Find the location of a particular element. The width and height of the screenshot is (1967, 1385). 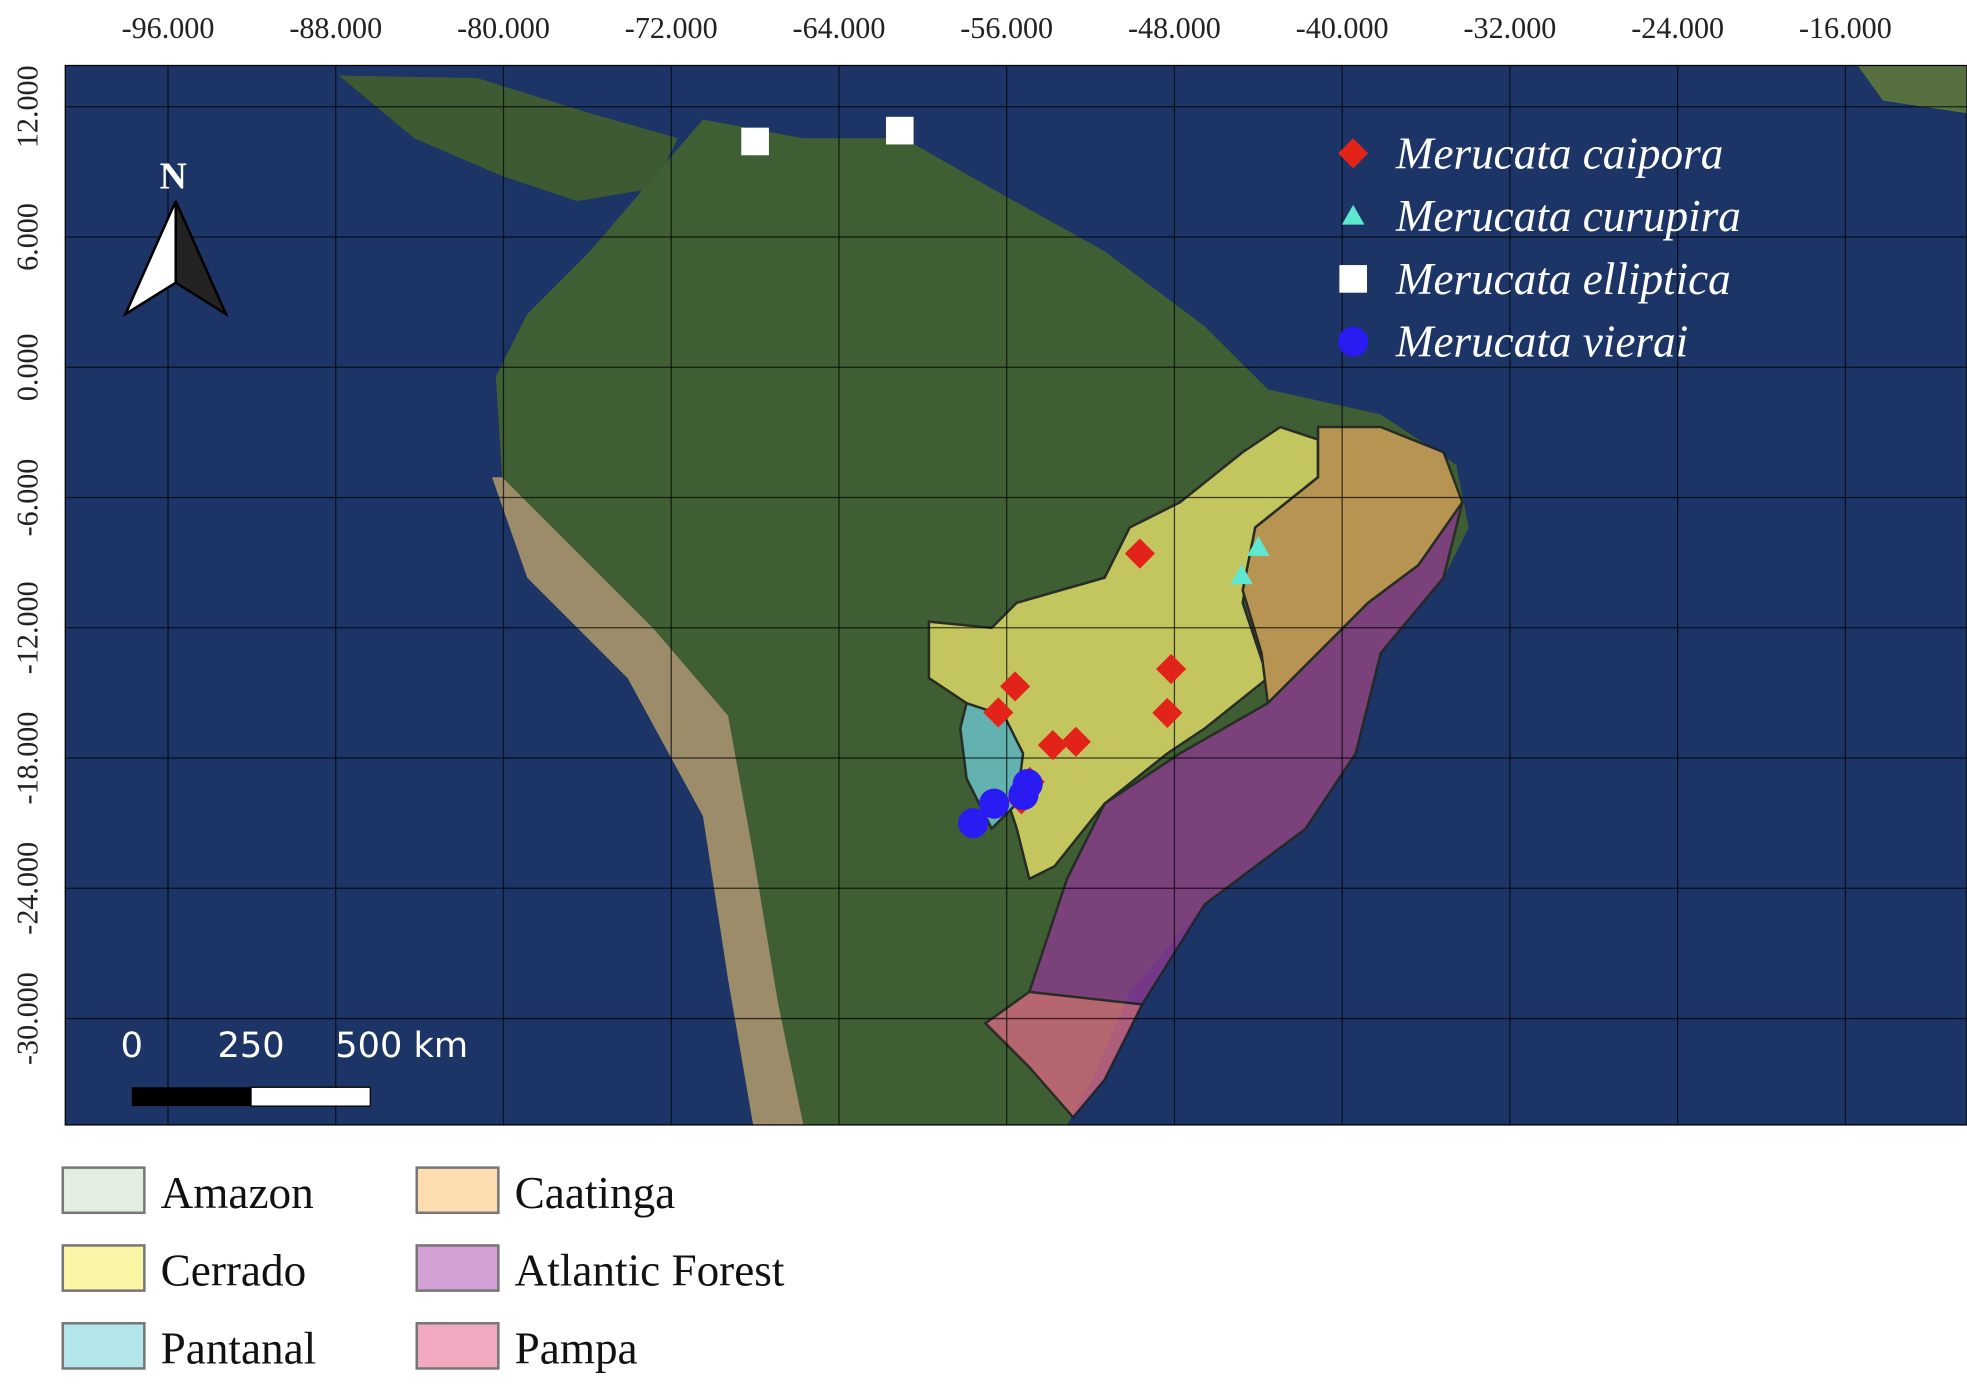

legend-label: Merucata elliptica is located at coordinates (1563, 279).